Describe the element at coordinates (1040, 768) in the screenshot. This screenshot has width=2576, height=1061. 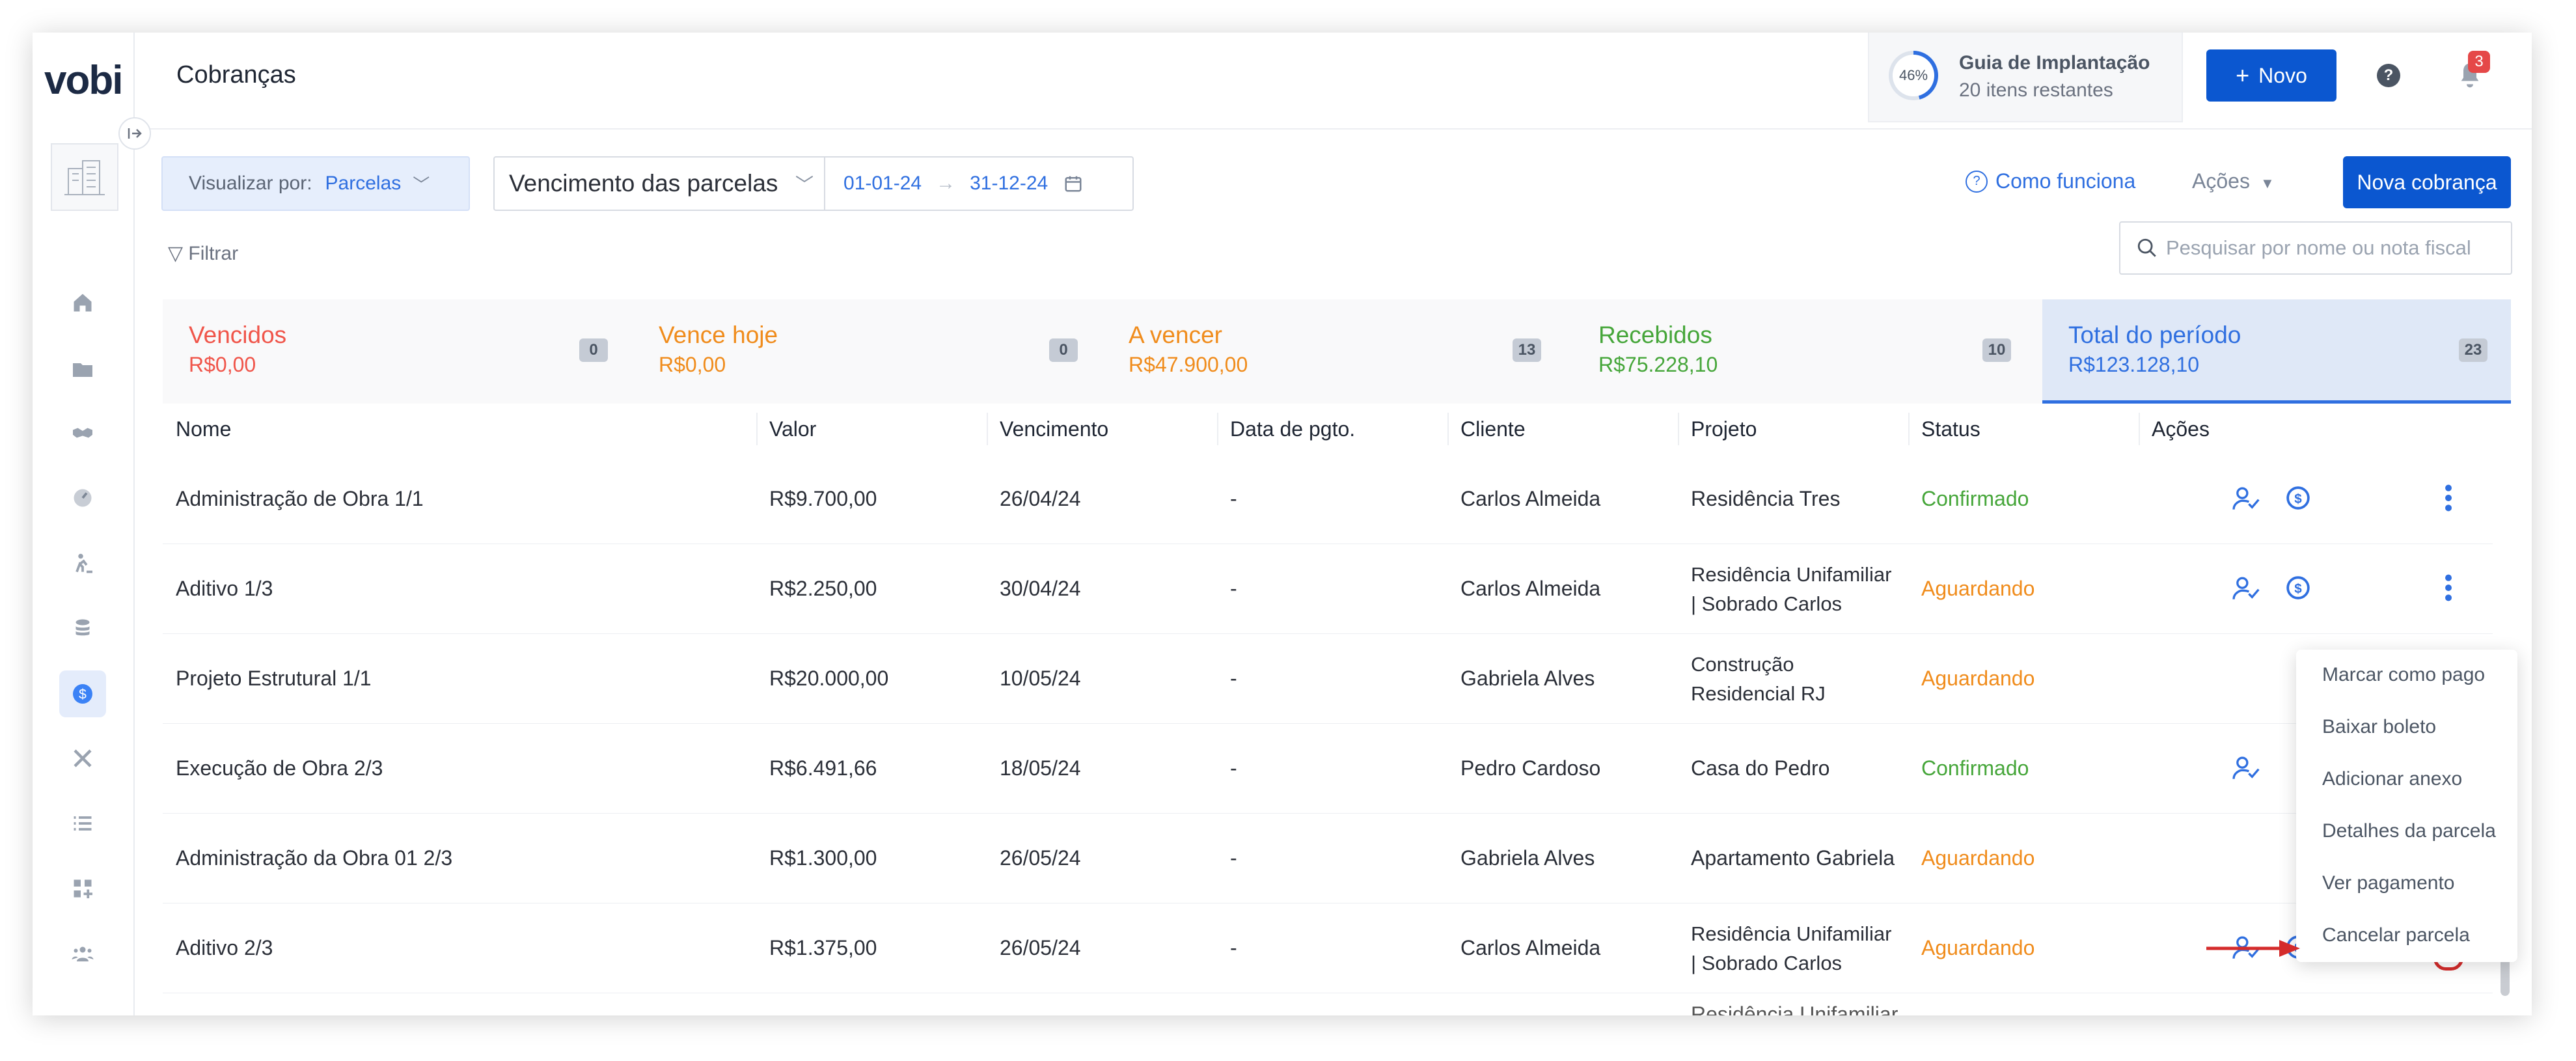
I see `cell-vencimento: 18/05/24` at that location.